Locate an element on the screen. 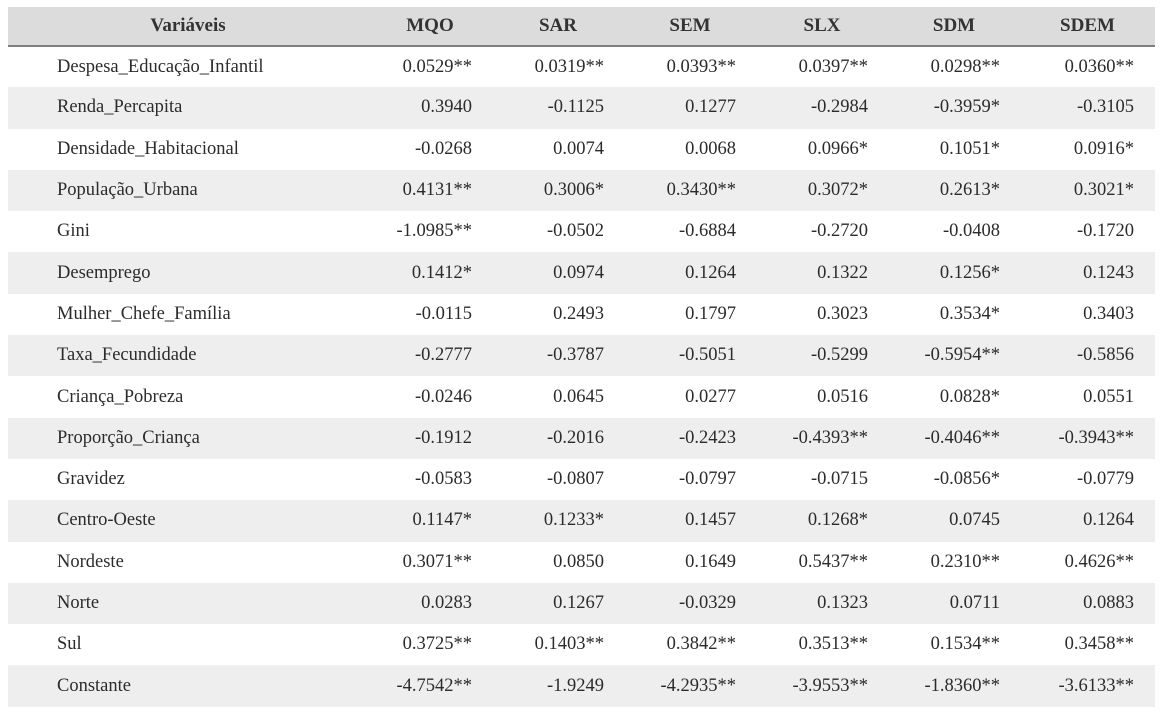 The image size is (1162, 712). coef-cell-sem: -0.6884 is located at coordinates (707, 231).